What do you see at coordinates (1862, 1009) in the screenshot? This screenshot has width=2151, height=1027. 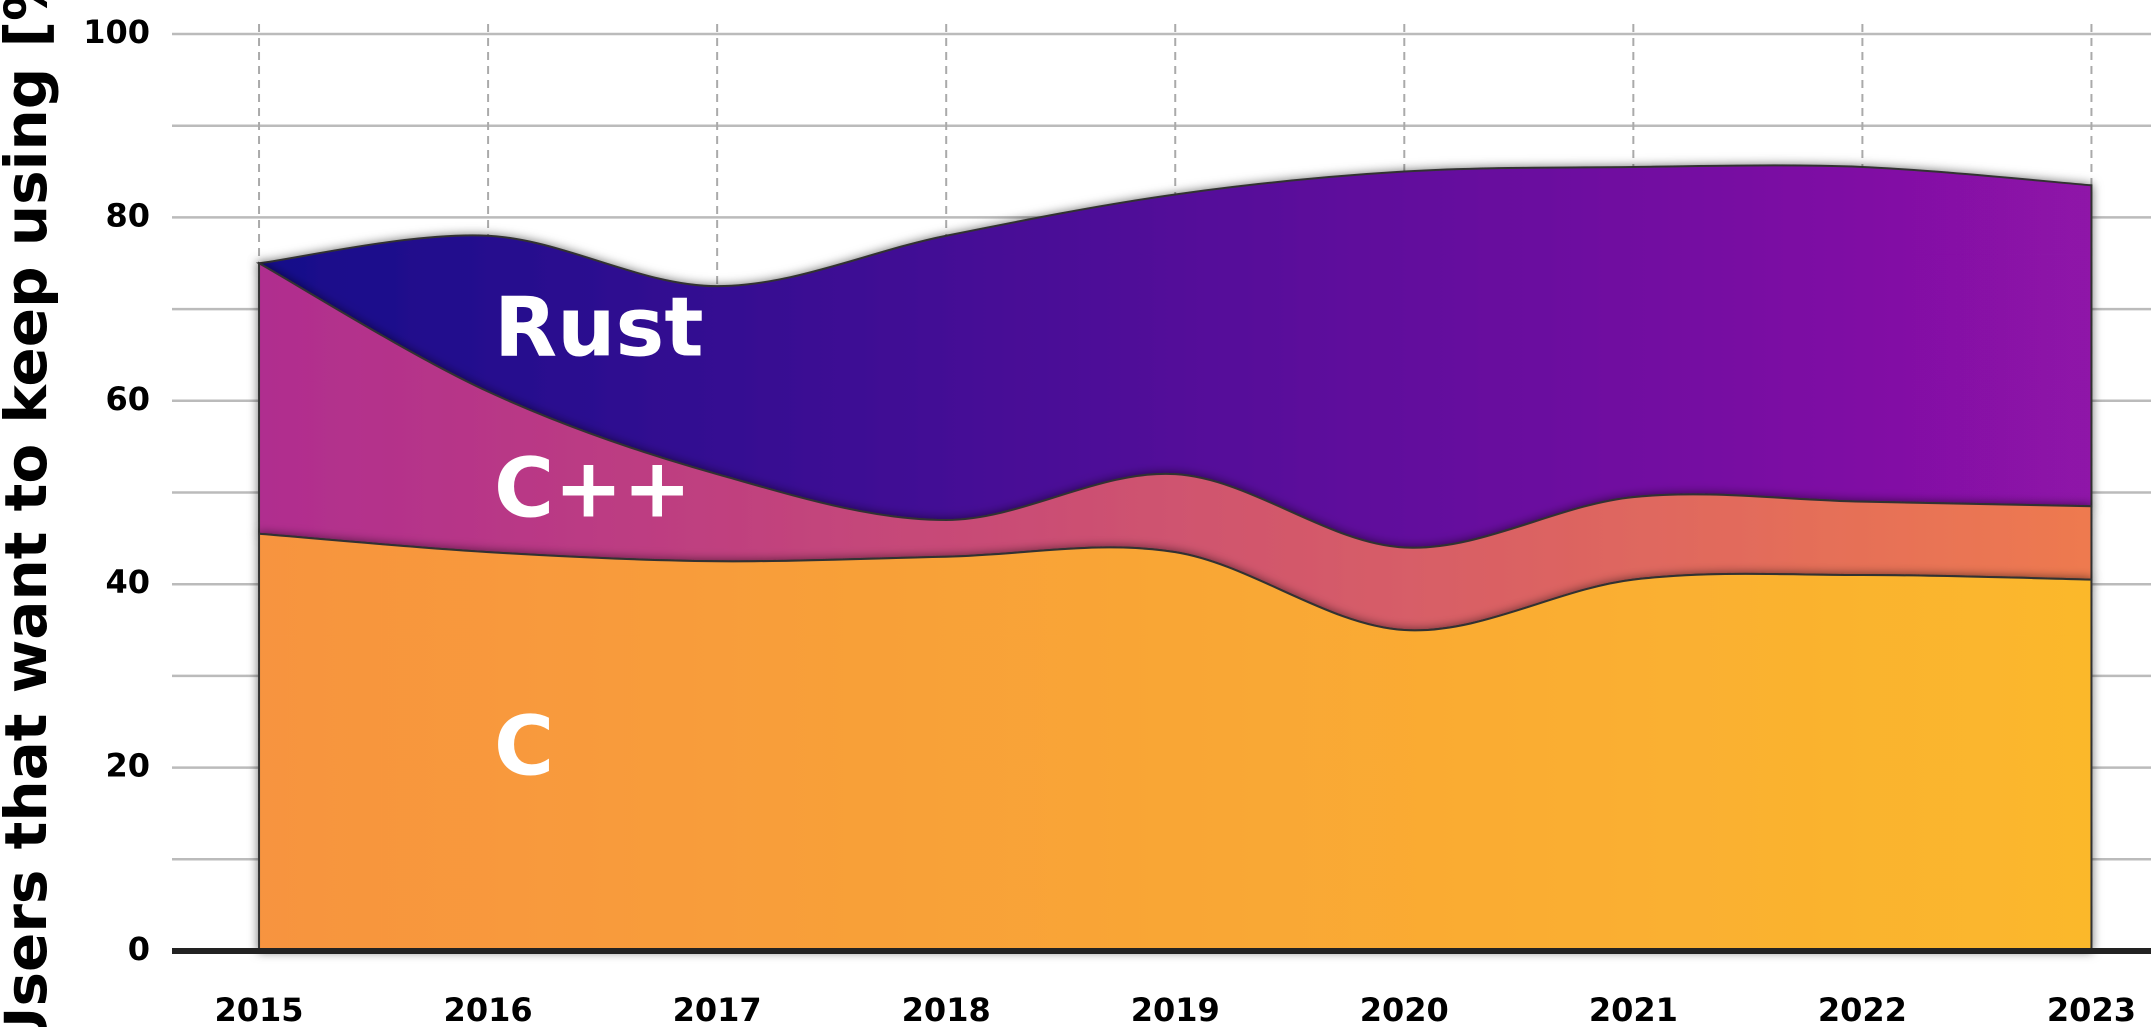 I see `x-tick-label: 2022` at bounding box center [1862, 1009].